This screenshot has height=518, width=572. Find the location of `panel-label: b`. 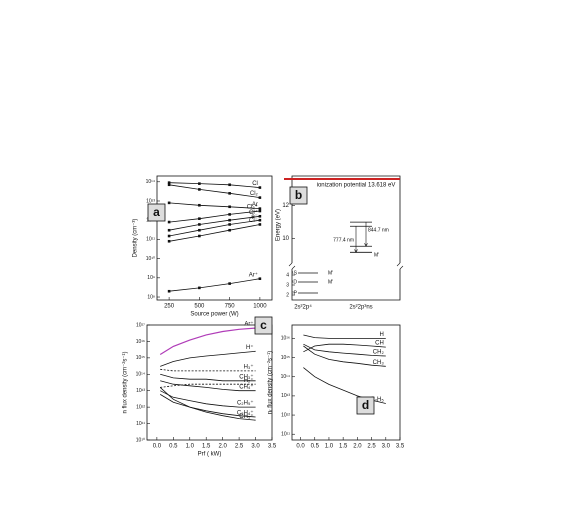

panel-label: b is located at coordinates (298, 195).